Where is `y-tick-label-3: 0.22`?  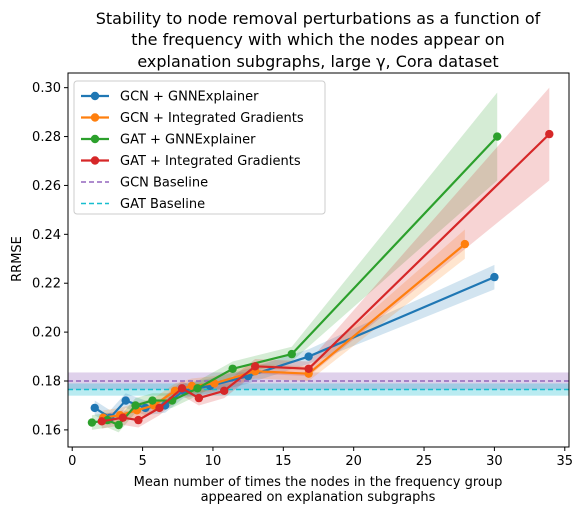 y-tick-label-3: 0.22 is located at coordinates (46, 284).